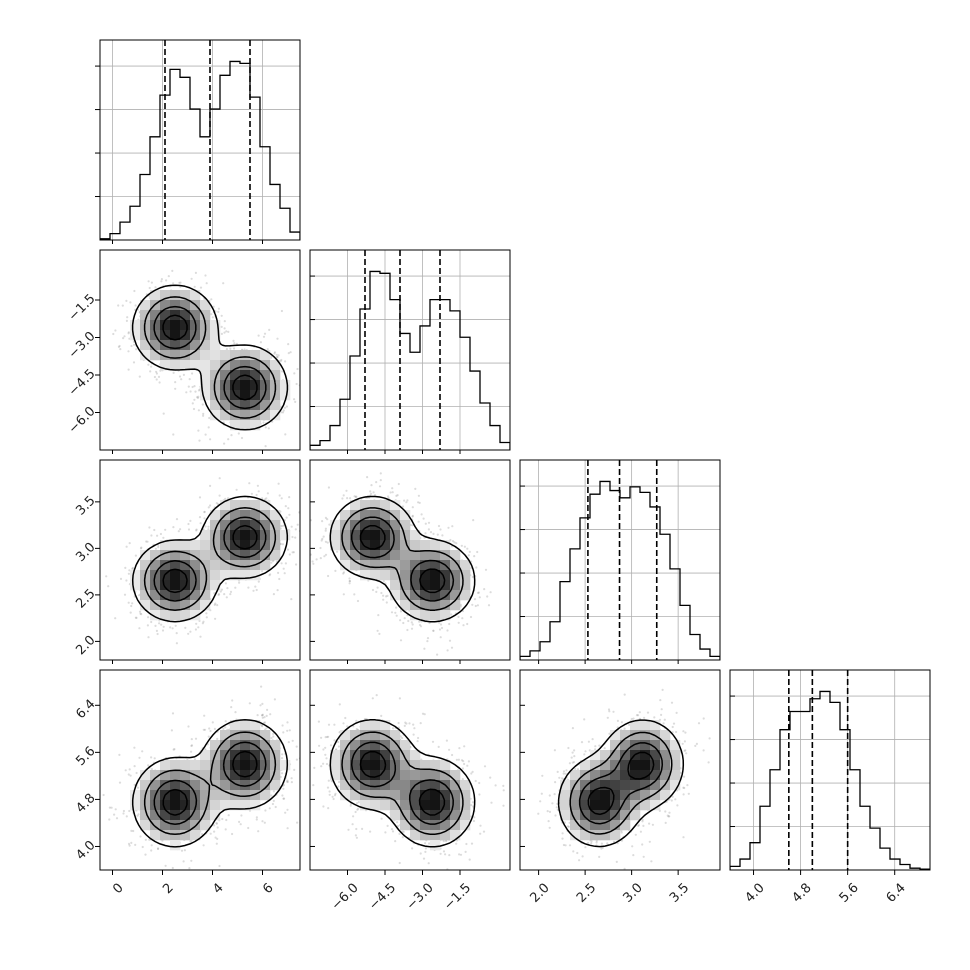 Image resolution: width=970 pixels, height=970 pixels. Describe the element at coordinates (82, 383) in the screenshot. I see `y-tick-label: −4.5` at that location.